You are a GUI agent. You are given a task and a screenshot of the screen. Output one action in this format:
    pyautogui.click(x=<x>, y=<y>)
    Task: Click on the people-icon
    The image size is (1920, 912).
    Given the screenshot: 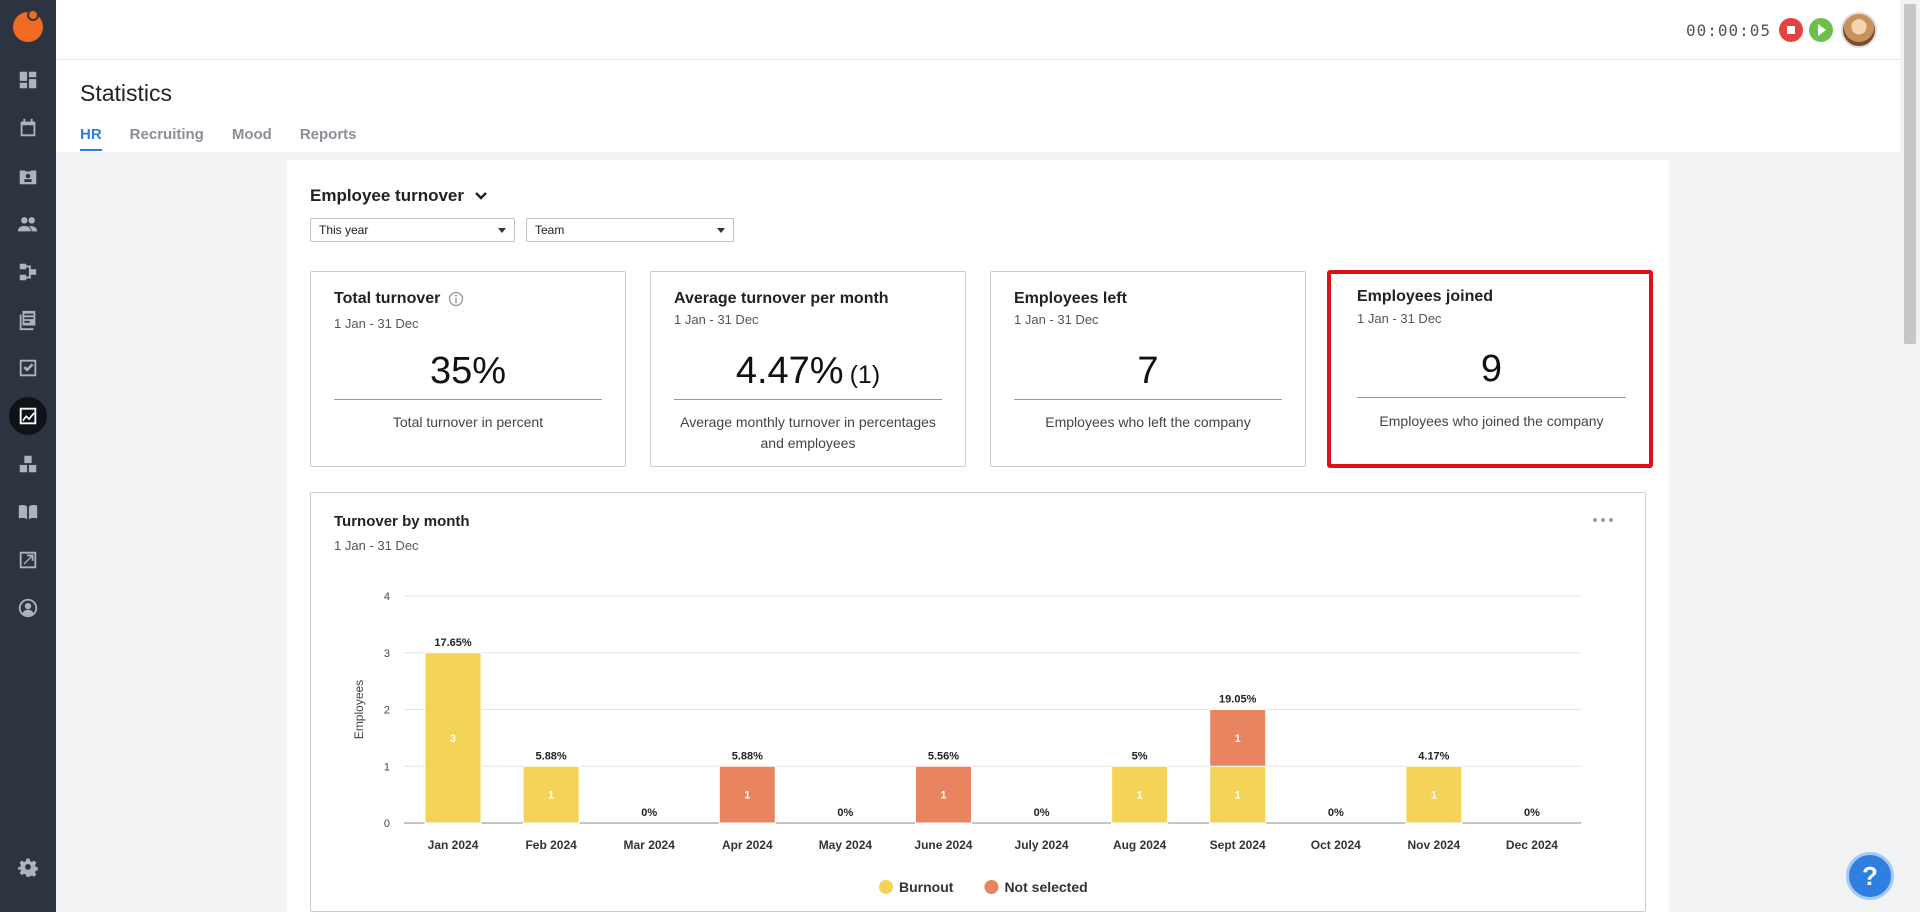 What is the action you would take?
    pyautogui.click(x=28, y=224)
    